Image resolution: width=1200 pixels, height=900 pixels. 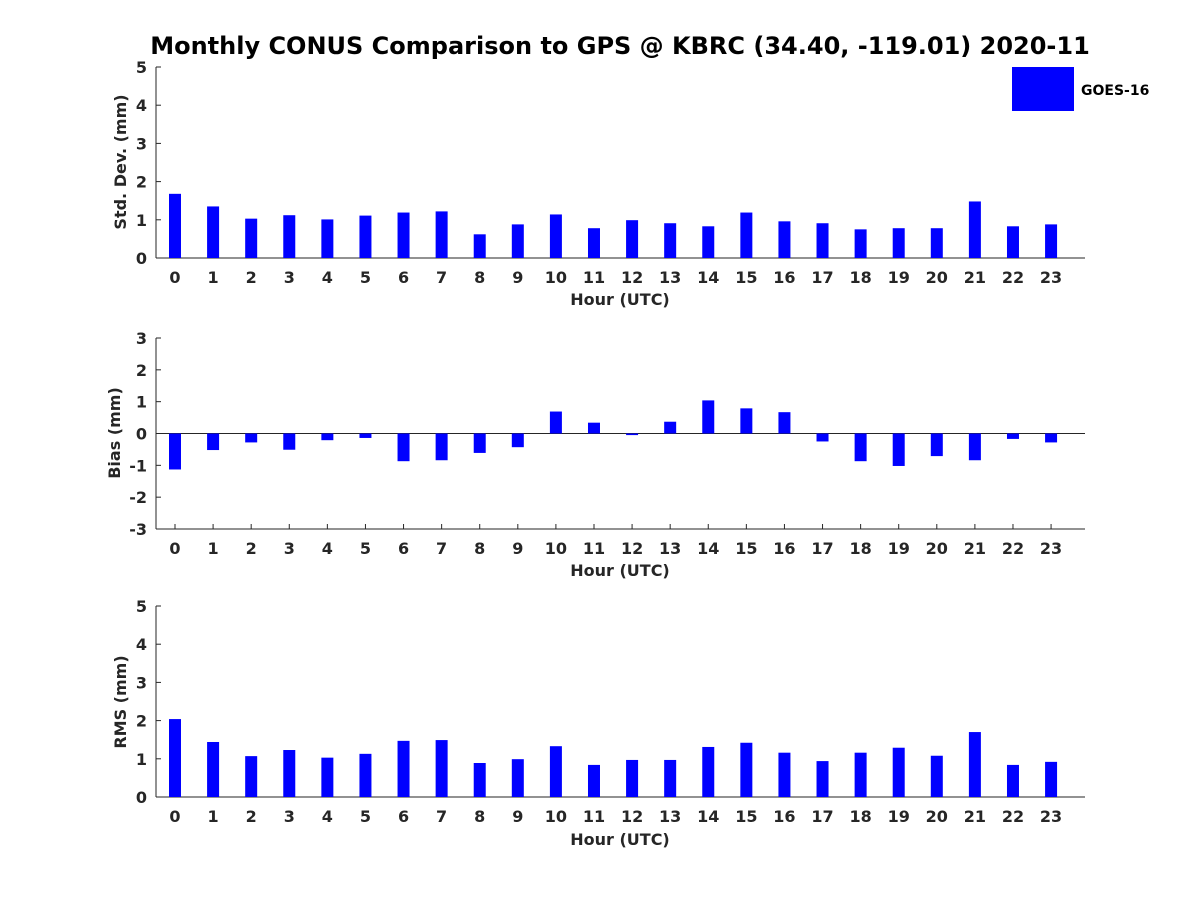 I want to click on y-tick-label: 1, so click(x=141, y=759).